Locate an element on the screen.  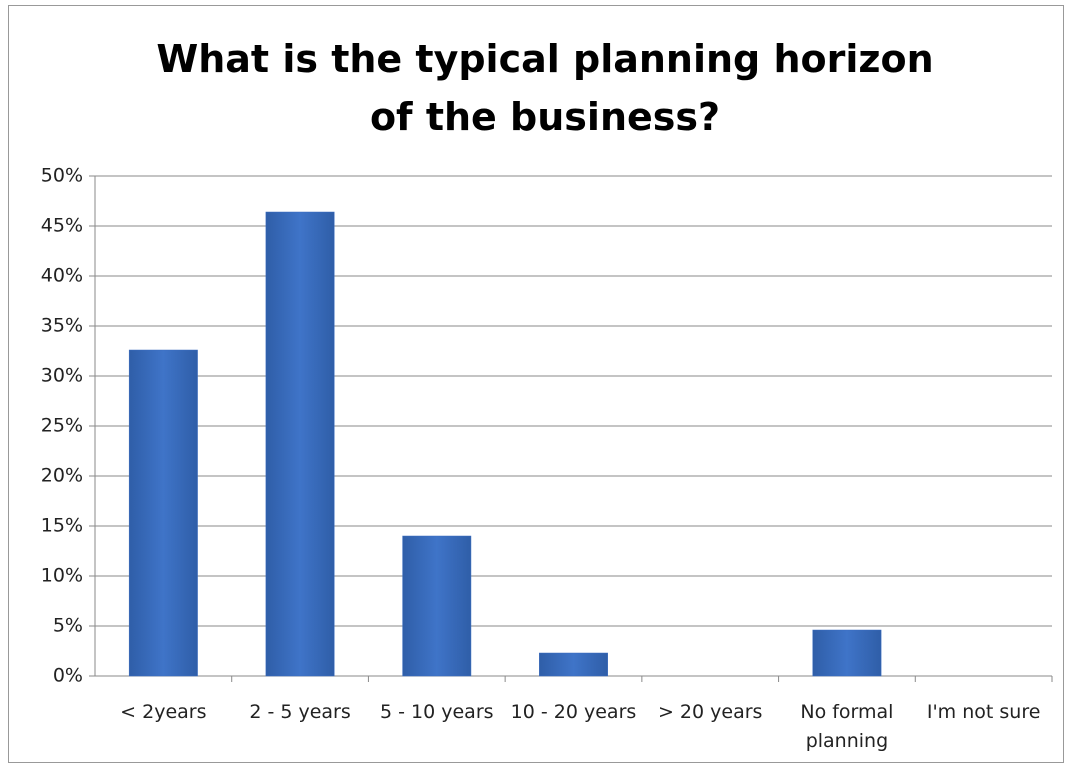
x-tick-label: 2 - 5 years is located at coordinates (300, 712).